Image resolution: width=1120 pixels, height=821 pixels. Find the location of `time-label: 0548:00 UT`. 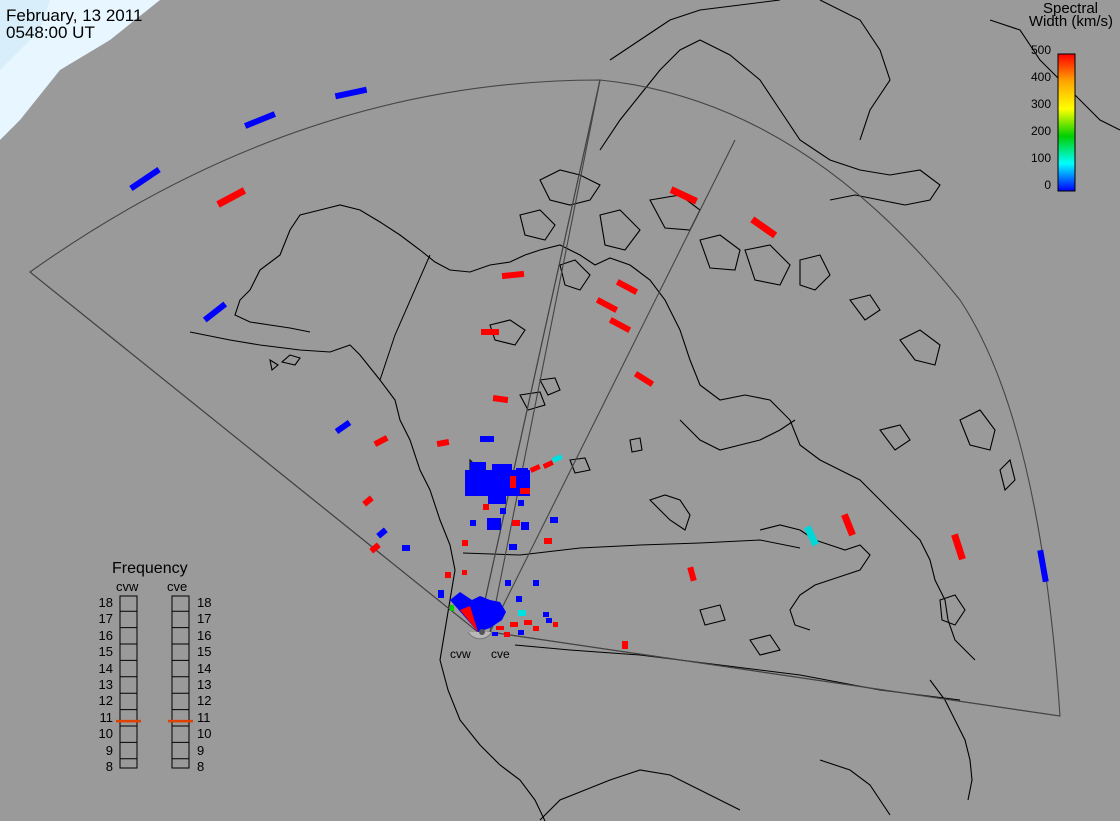

time-label: 0548:00 UT is located at coordinates (50, 32).